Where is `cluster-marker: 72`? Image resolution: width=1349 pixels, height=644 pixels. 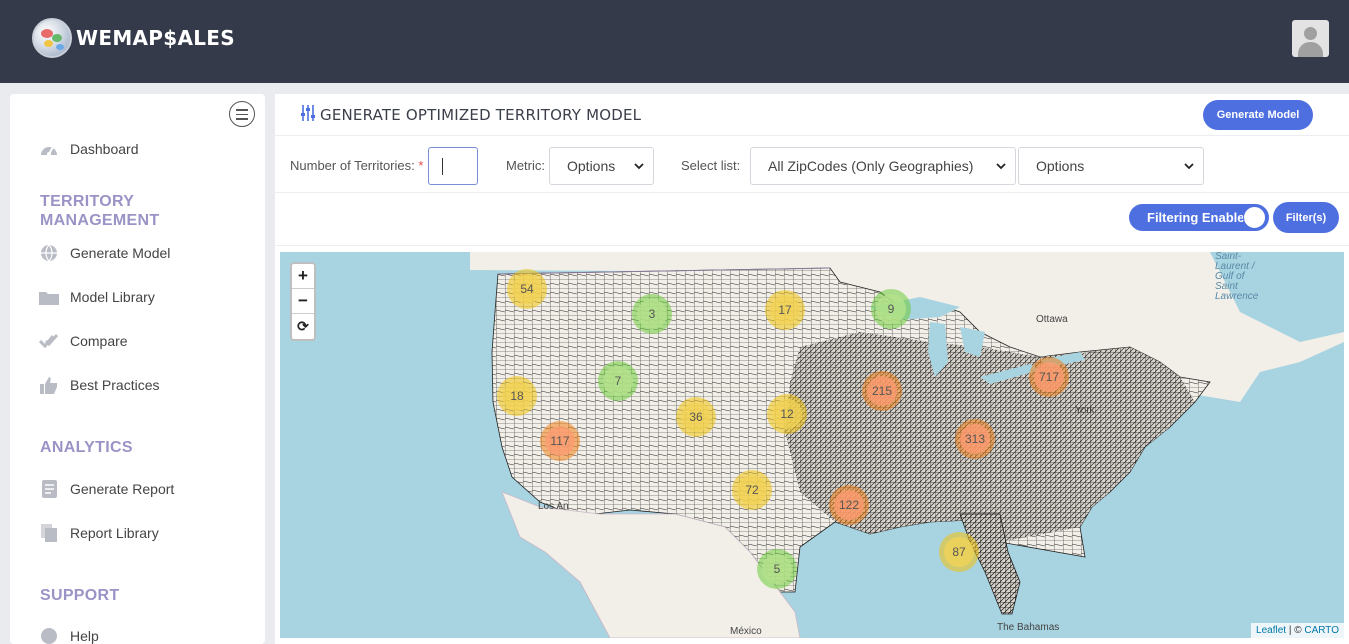 cluster-marker: 72 is located at coordinates (752, 490).